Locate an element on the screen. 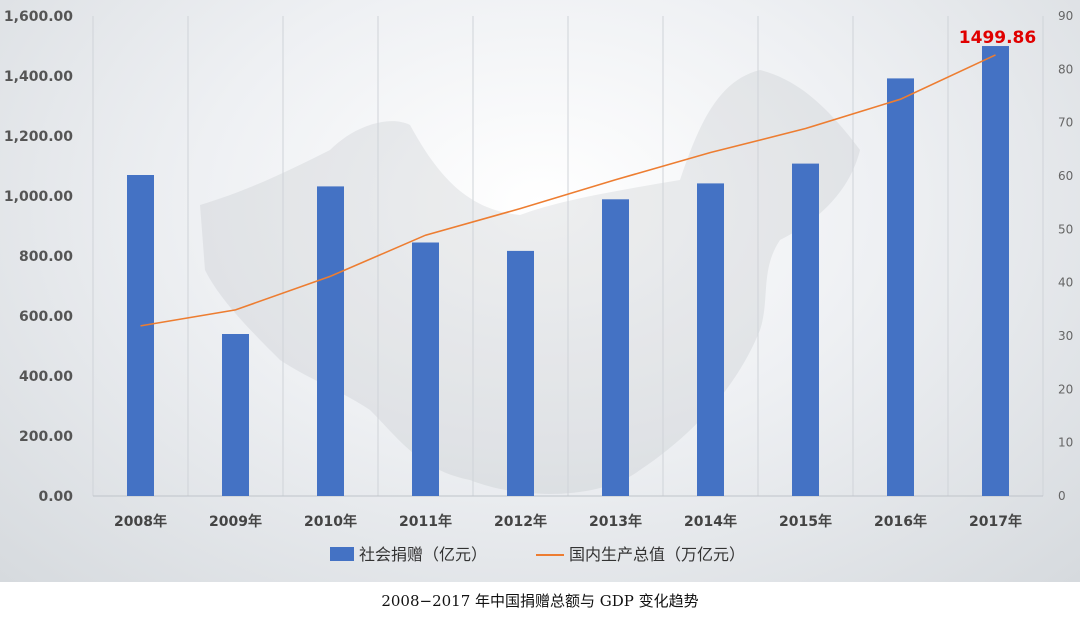 This screenshot has height=621, width=1080. legend-label-gdp: 国内生产总值（万亿元） is located at coordinates (657, 554).